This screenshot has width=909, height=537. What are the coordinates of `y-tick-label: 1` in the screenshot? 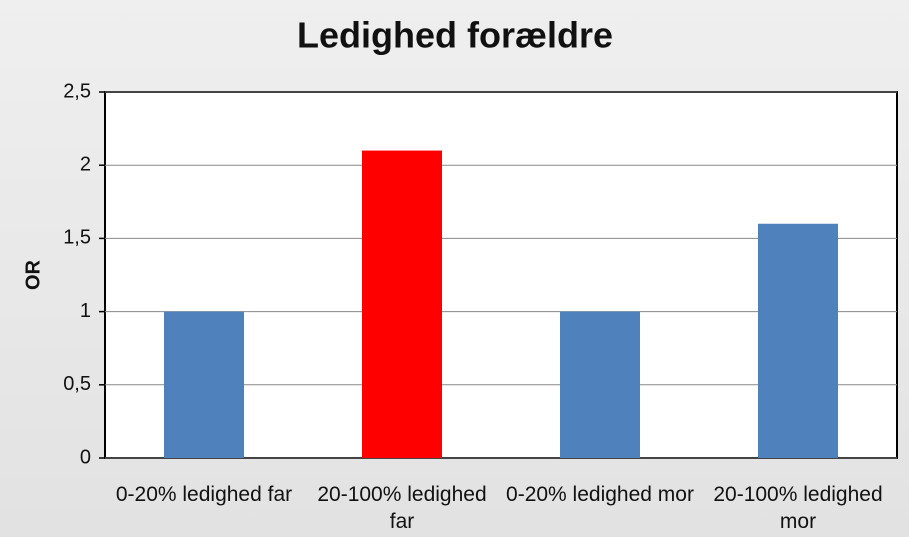 It's located at (85, 311).